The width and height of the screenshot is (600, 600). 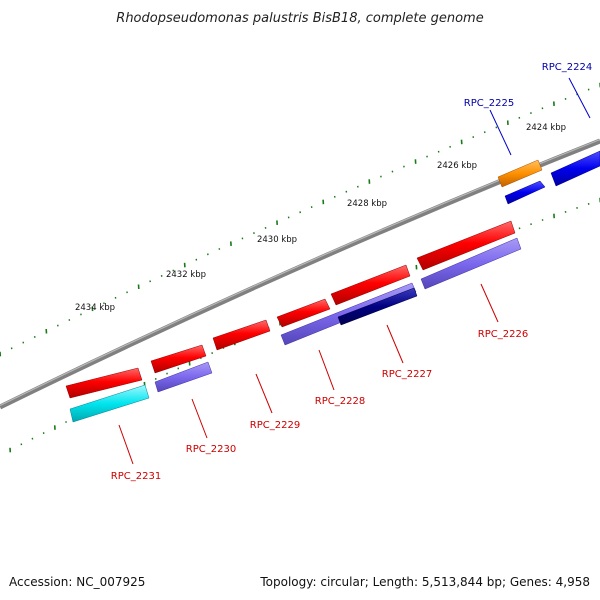 What do you see at coordinates (211, 449) in the screenshot?
I see `gene-label-rpc-2230: RPC_2230` at bounding box center [211, 449].